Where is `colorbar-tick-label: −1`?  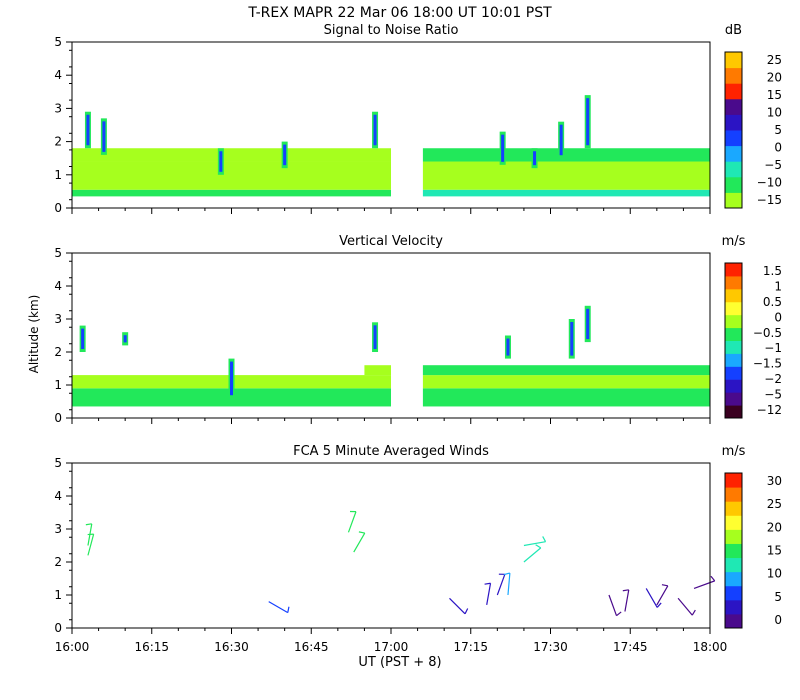 colorbar-tick-label: −1 is located at coordinates (773, 348).